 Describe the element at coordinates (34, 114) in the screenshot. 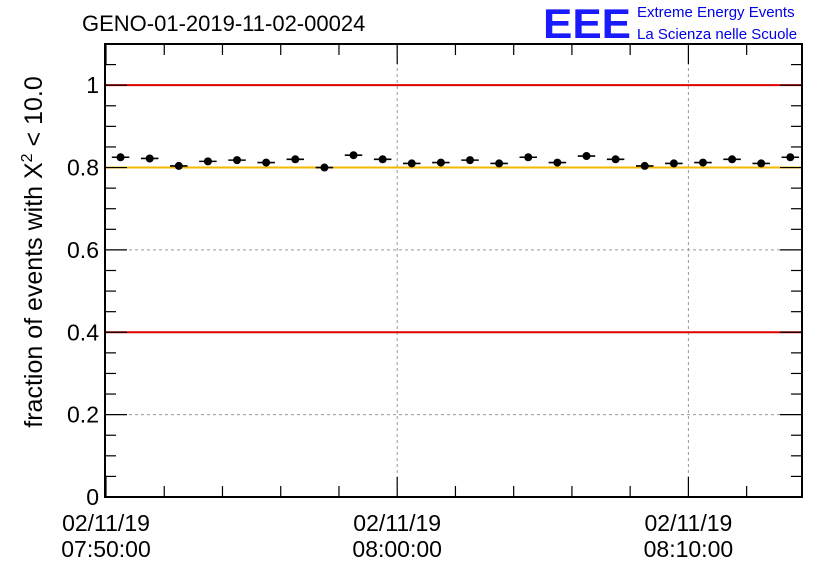

I see `y-axis-label-suffix: < 10.0` at that location.